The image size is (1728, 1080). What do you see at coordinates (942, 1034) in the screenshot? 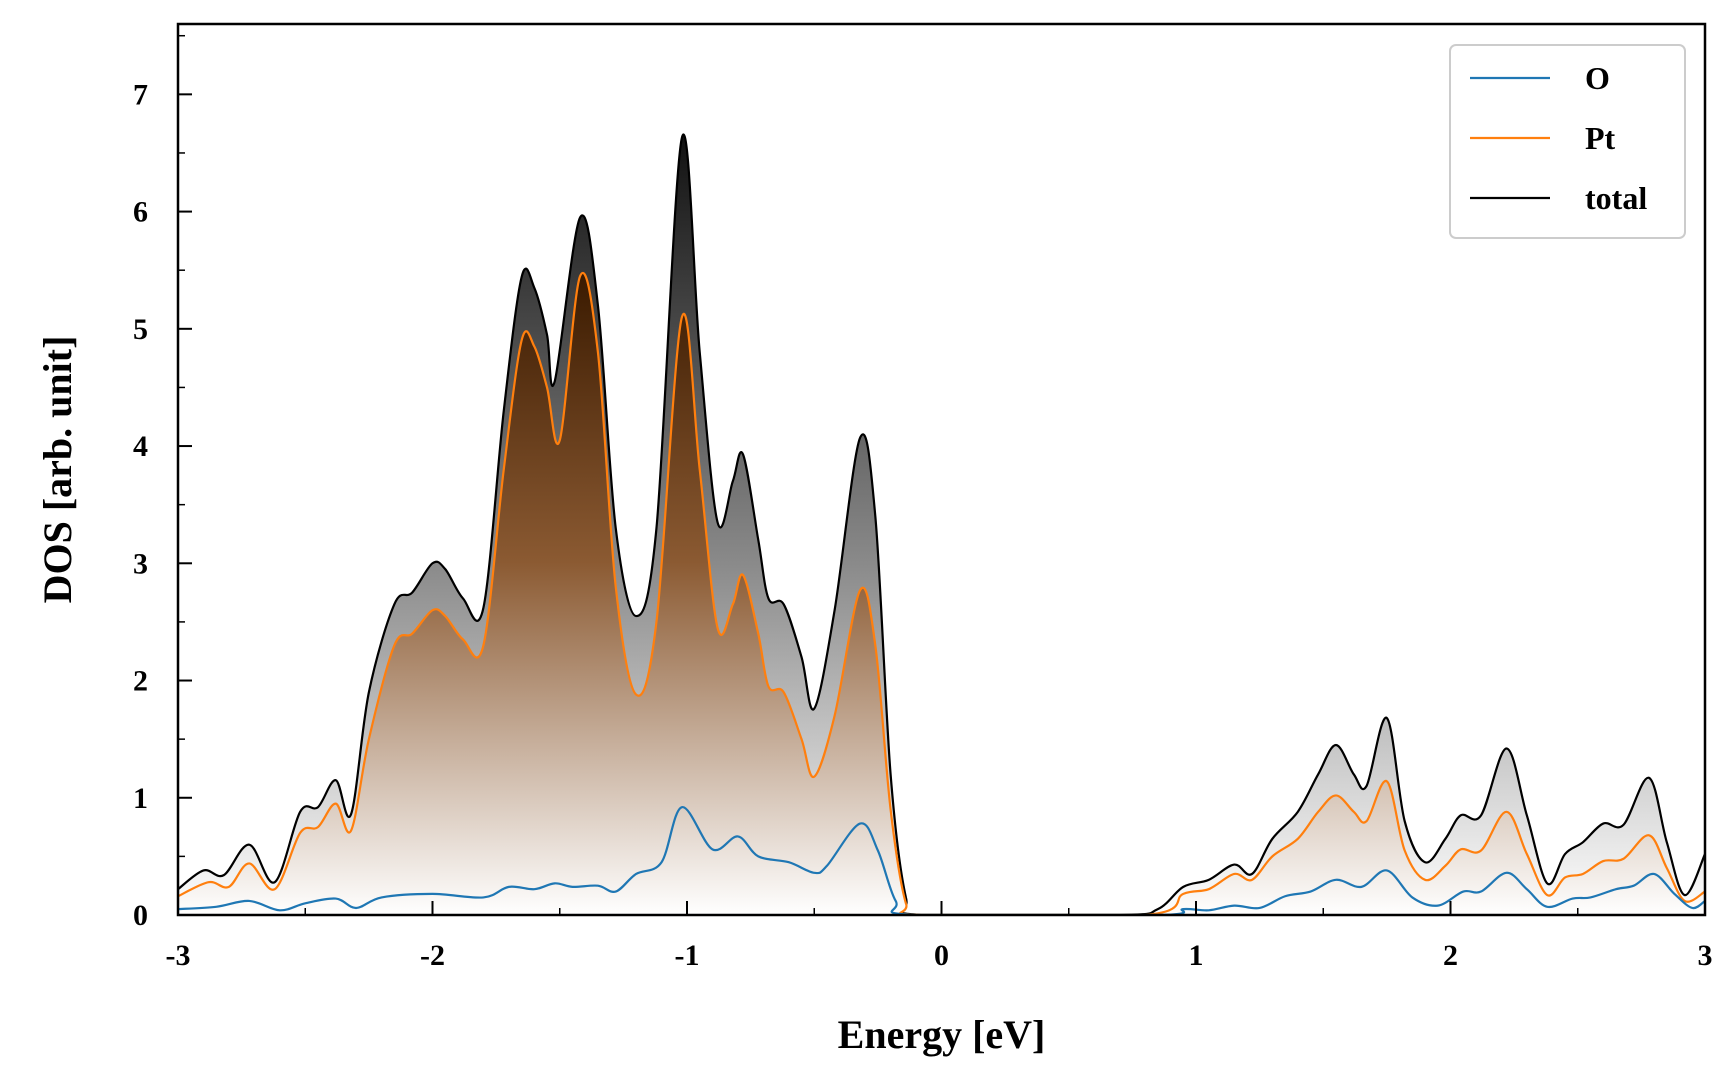
I see `x-axis-title: Energy [eV]` at bounding box center [942, 1034].